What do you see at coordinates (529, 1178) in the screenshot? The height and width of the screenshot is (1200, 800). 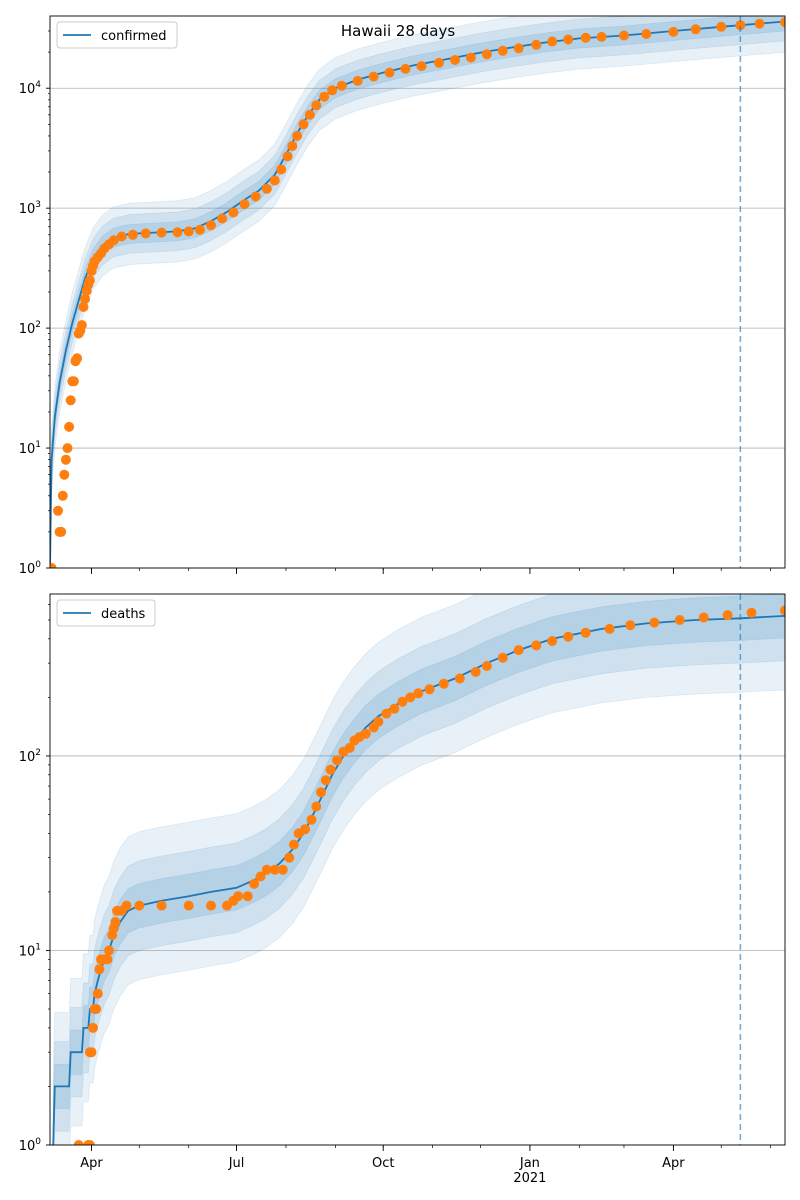 I see `x-tick-year: 2021` at bounding box center [529, 1178].